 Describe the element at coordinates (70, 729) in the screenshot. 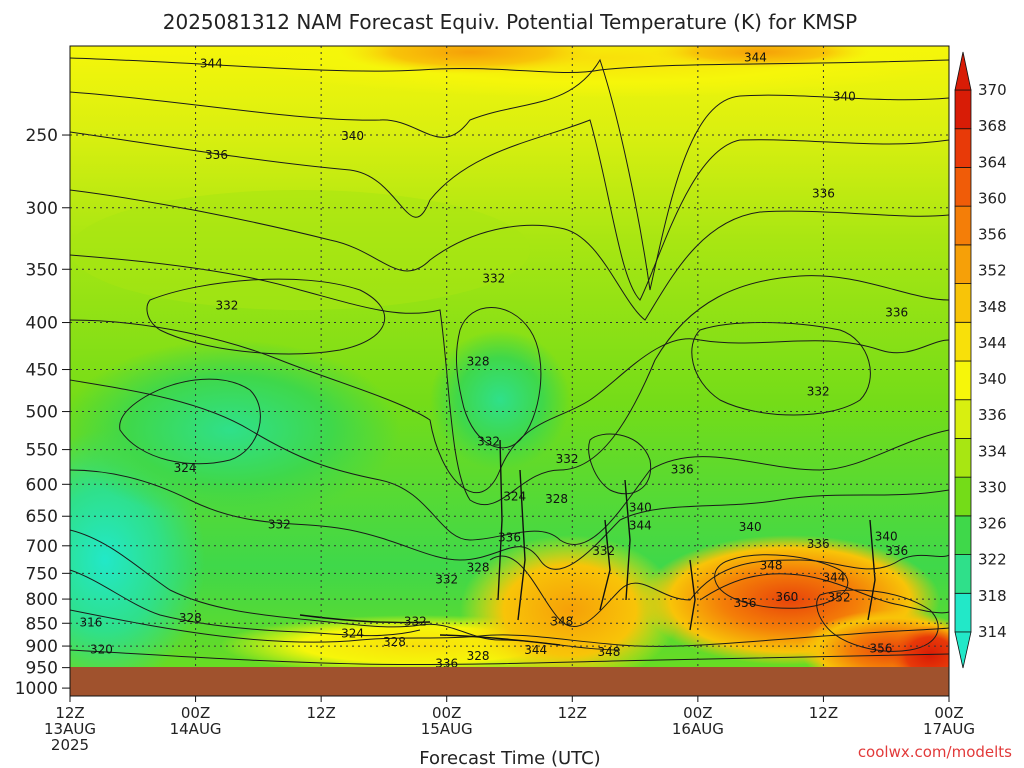

I see `x-tick-label: 13AUG` at that location.